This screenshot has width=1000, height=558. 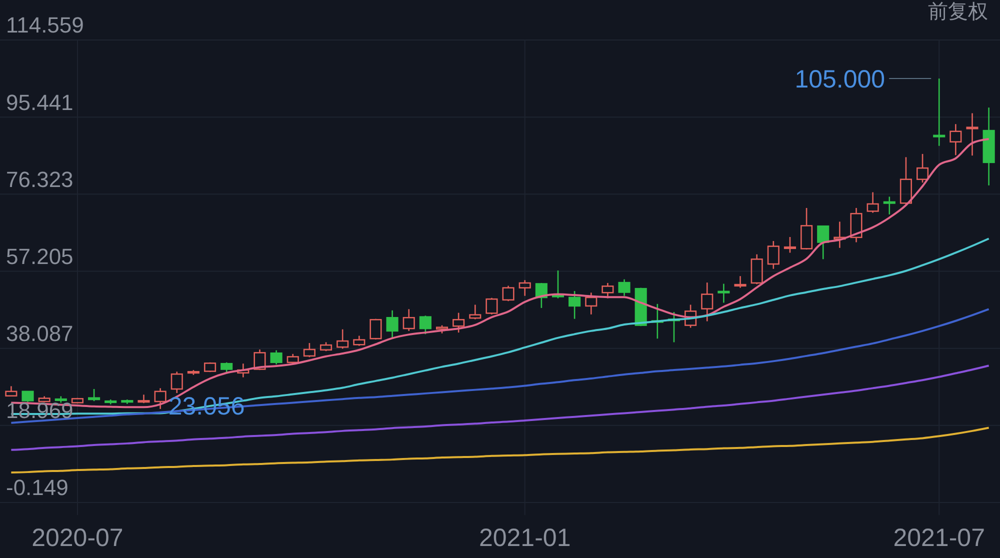 I want to click on y-tick-label: -0.149, so click(x=37, y=487).